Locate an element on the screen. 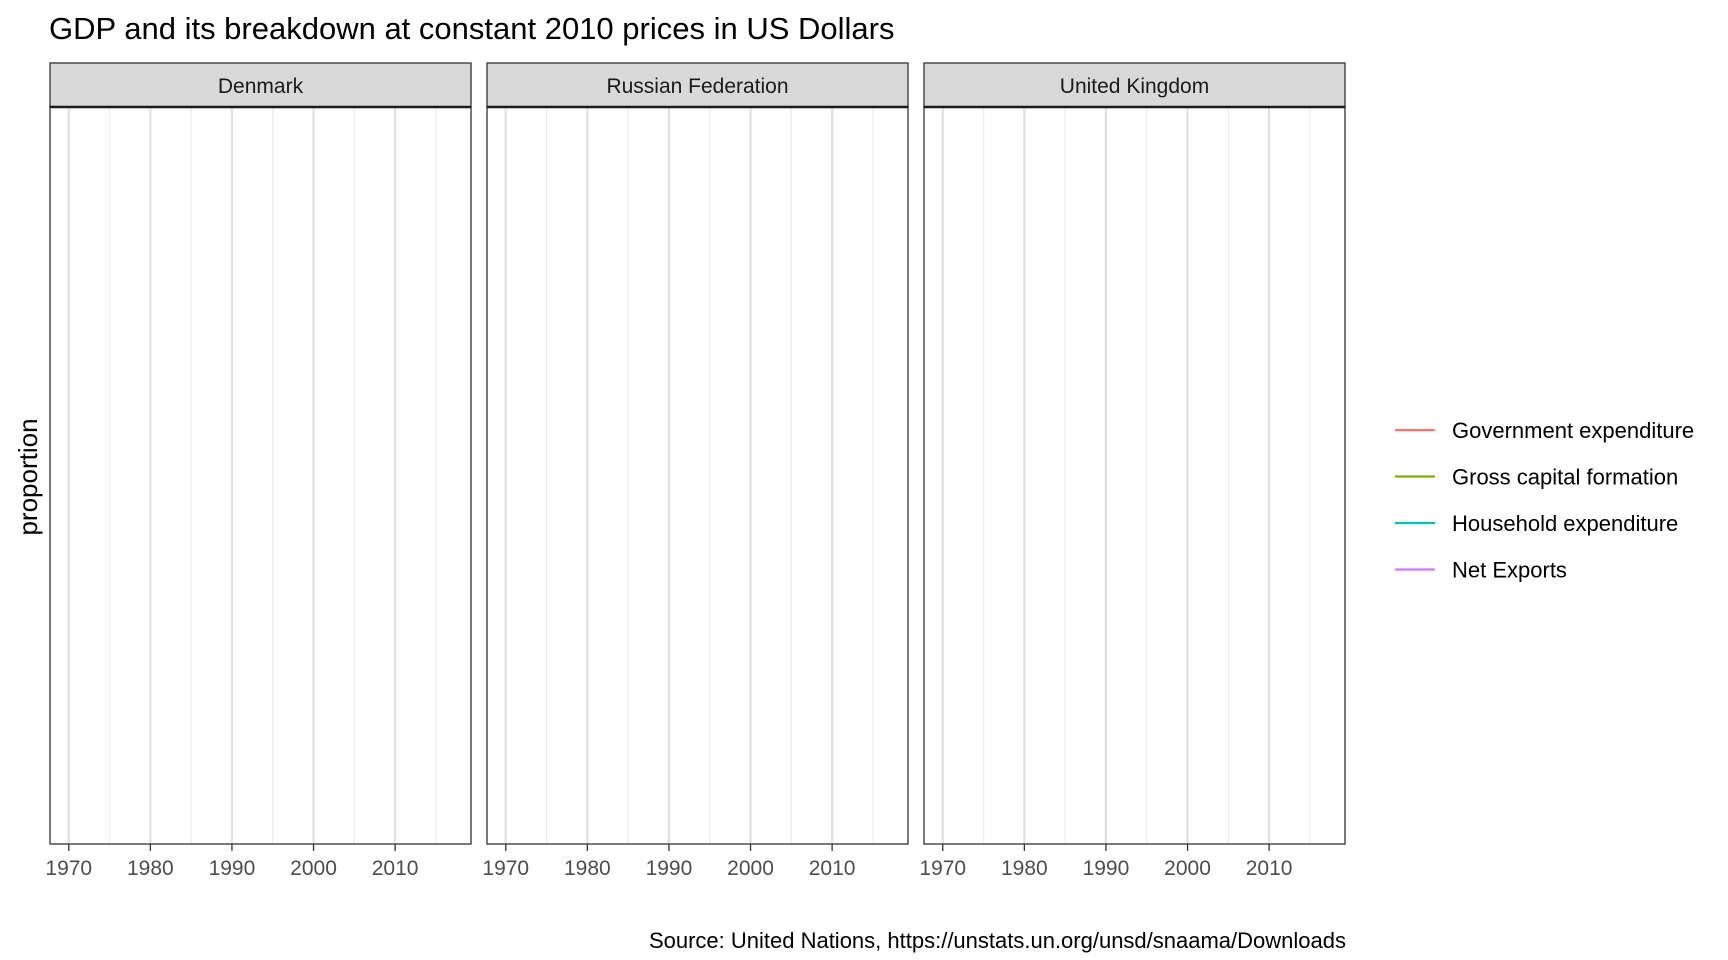 The height and width of the screenshot is (960, 1728). facet-label: Russian Federation is located at coordinates (697, 86).